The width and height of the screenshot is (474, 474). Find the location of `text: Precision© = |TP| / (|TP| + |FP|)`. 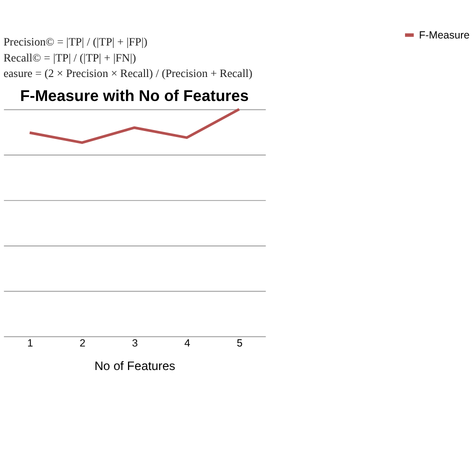

text: Precision© = |TP| / (|TP| + |FP|) is located at coordinates (75, 42).